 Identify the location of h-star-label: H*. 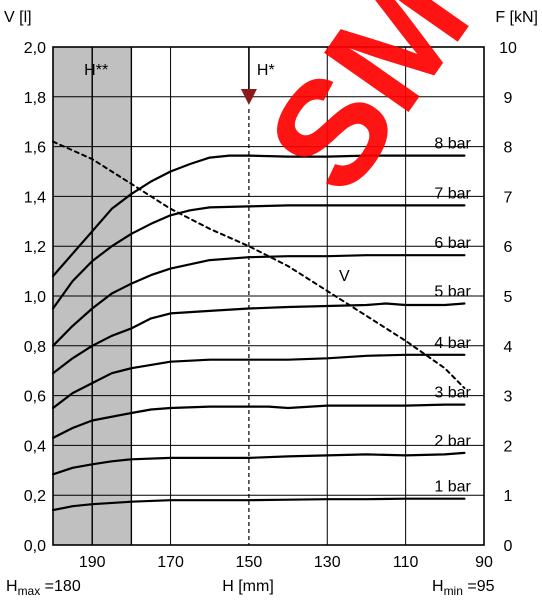
(266, 70).